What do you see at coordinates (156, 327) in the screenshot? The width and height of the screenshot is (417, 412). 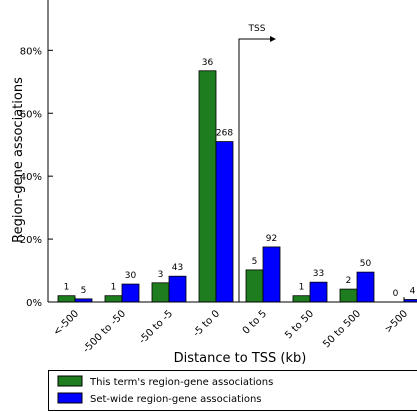 I see `x-tick-label: -50 to -5` at bounding box center [156, 327].